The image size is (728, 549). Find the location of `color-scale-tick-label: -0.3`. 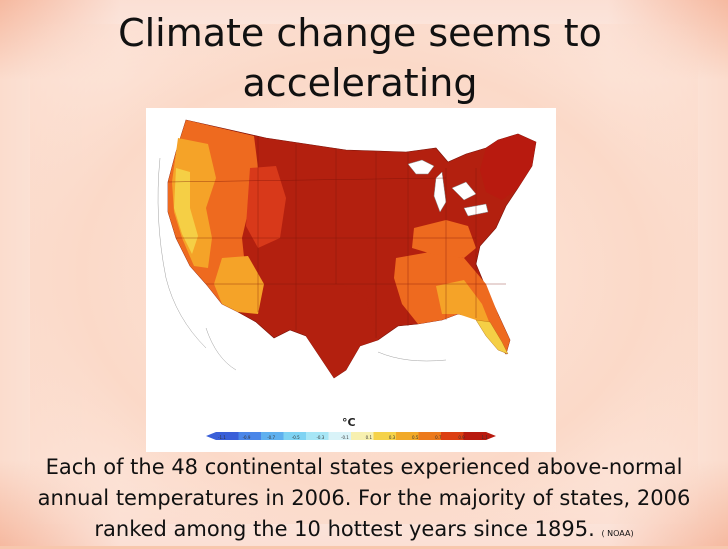

color-scale-tick-label: -0.3 is located at coordinates (320, 437).